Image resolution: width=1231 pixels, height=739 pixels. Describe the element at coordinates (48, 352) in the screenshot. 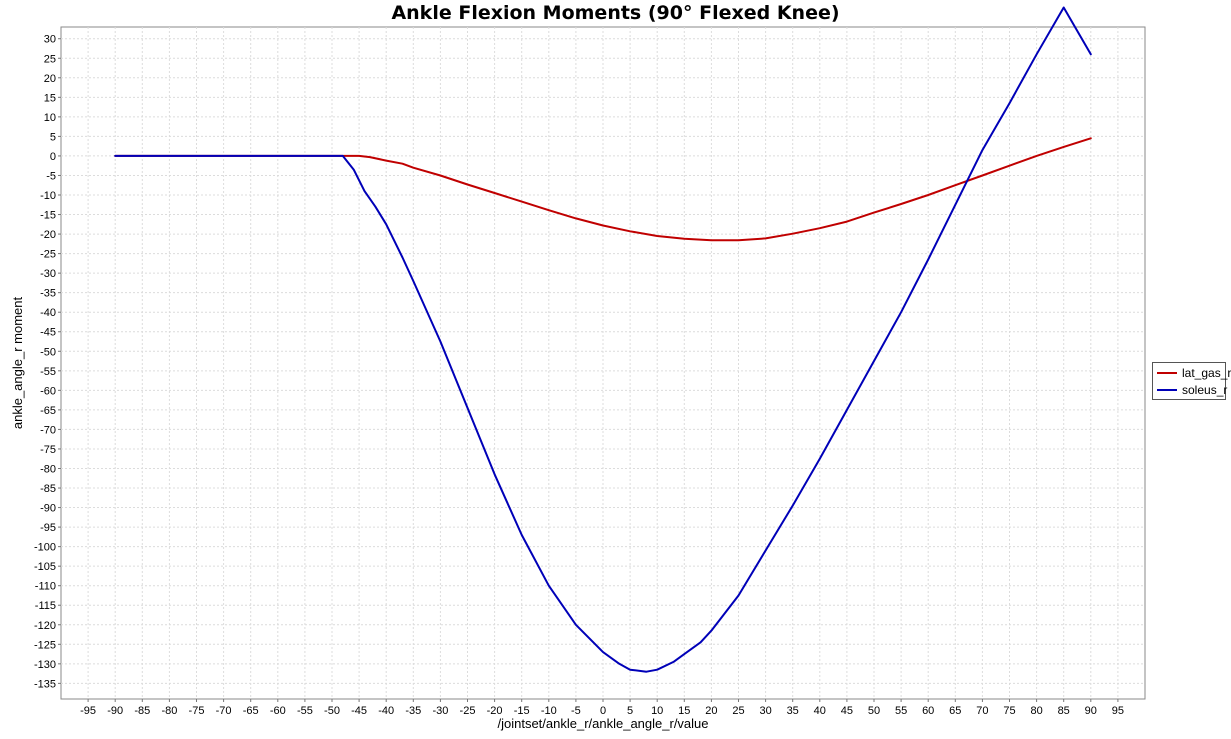

I see `y-tick-label: -50` at that location.